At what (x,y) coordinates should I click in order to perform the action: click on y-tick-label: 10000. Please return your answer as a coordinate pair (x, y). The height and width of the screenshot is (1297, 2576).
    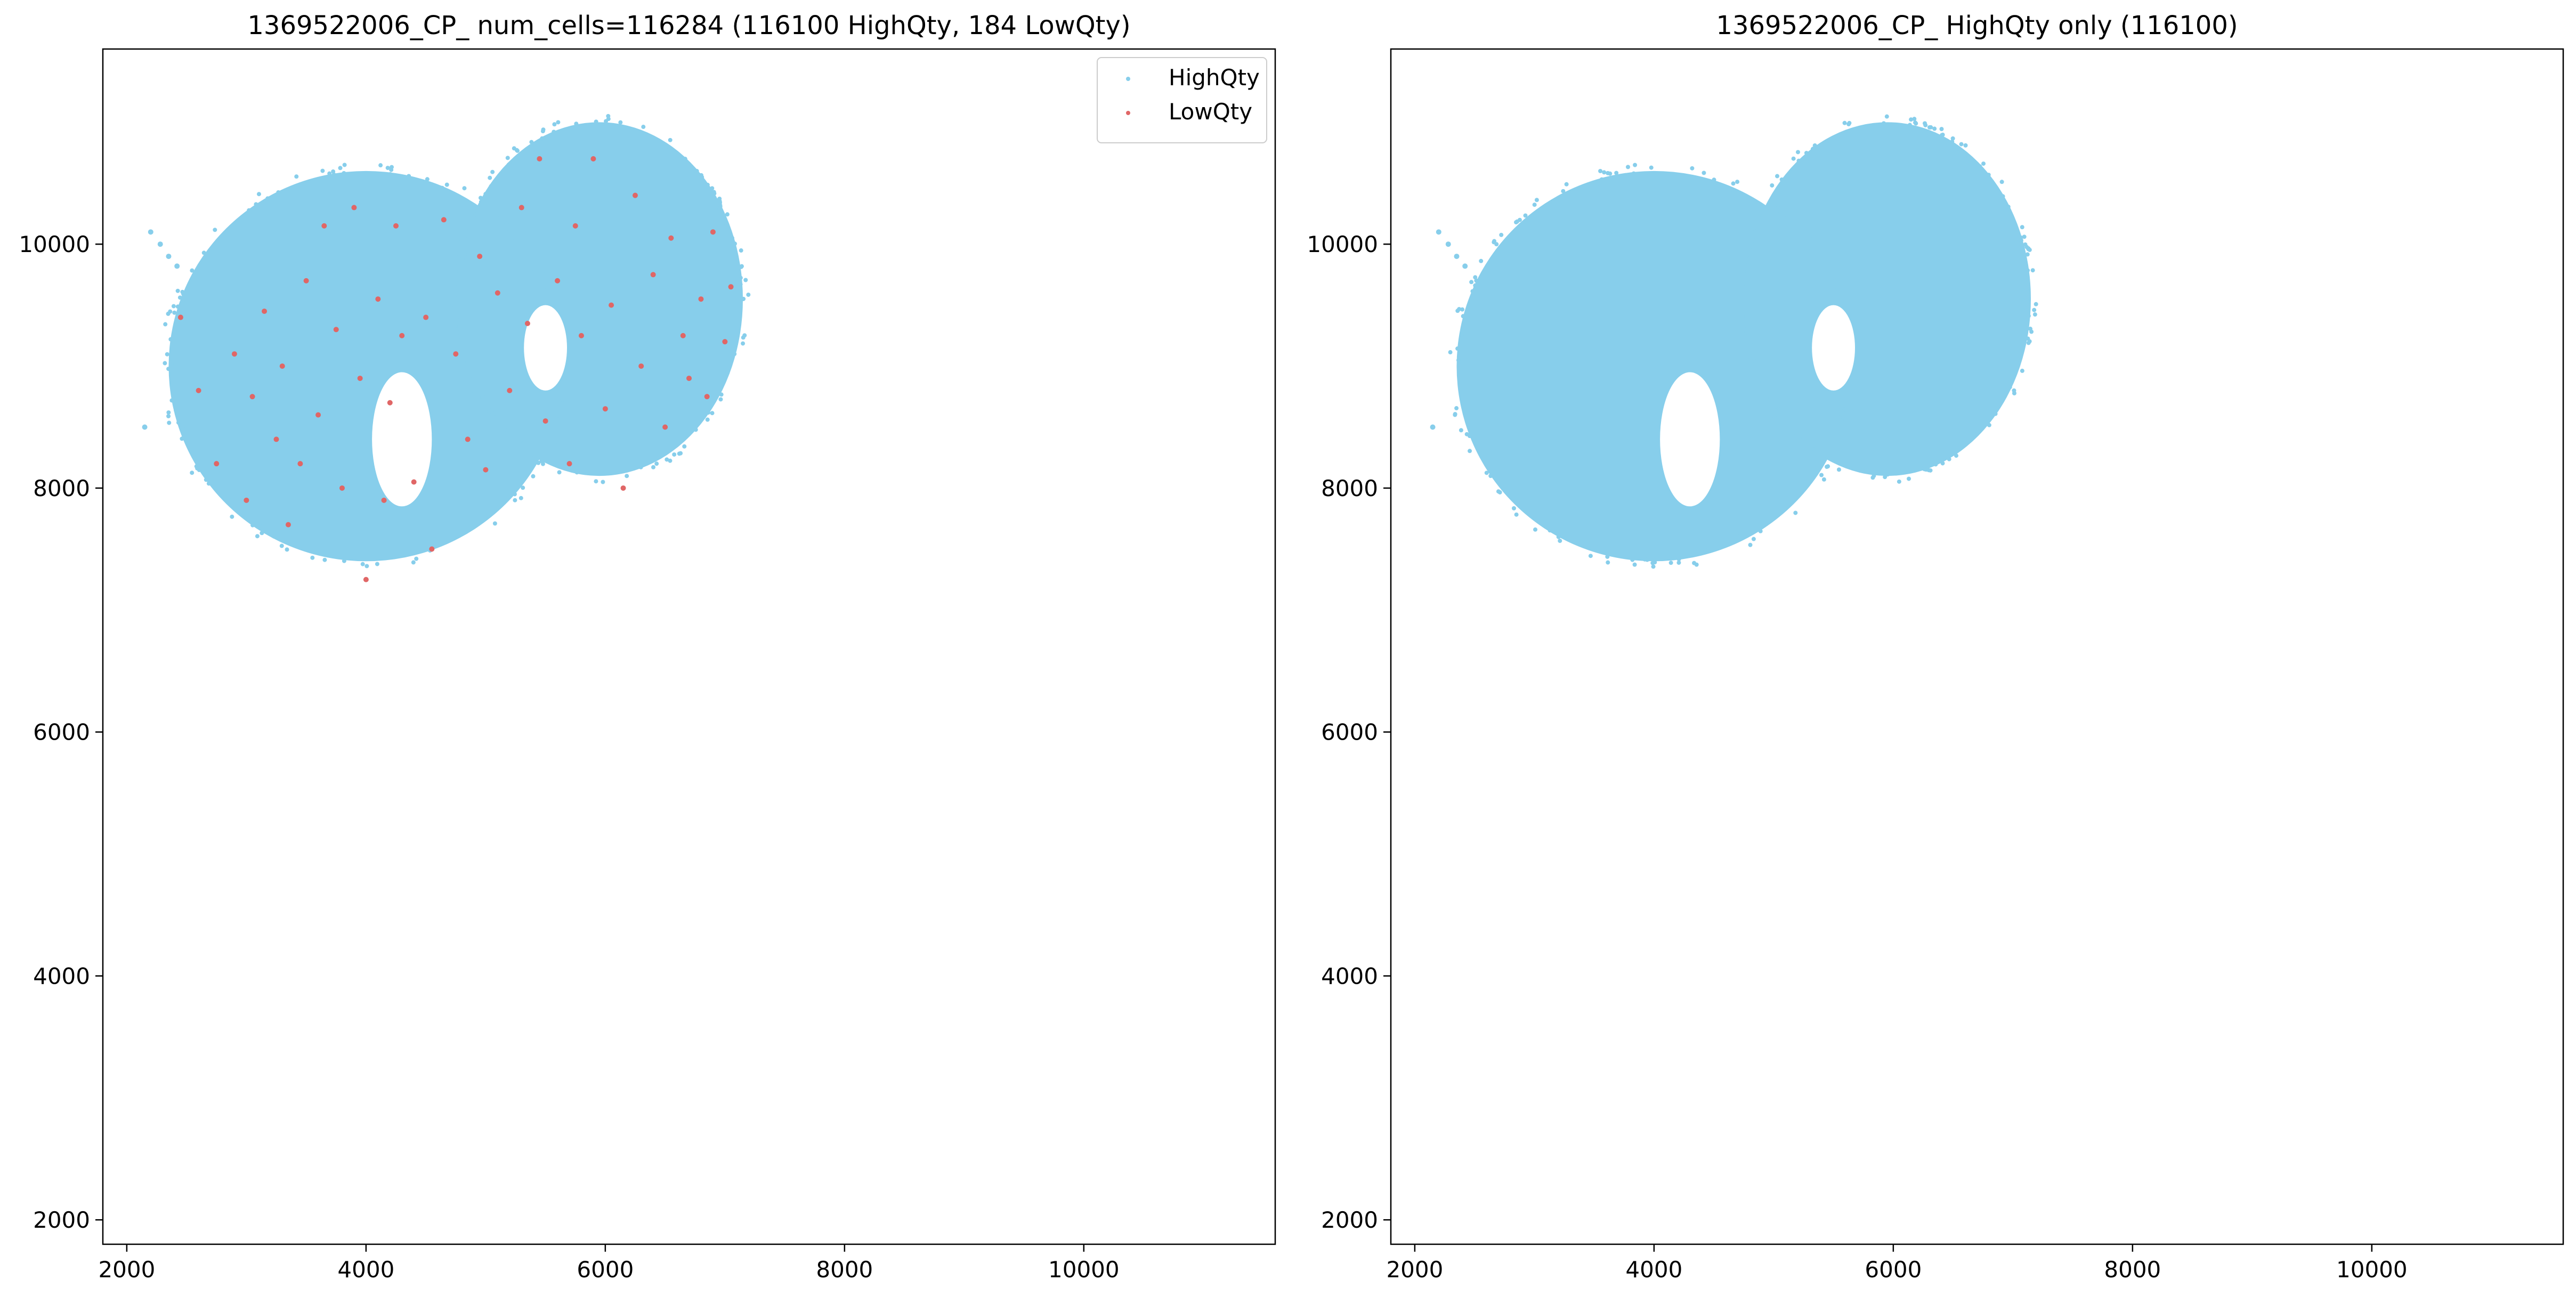
    Looking at the image, I should click on (54, 244).